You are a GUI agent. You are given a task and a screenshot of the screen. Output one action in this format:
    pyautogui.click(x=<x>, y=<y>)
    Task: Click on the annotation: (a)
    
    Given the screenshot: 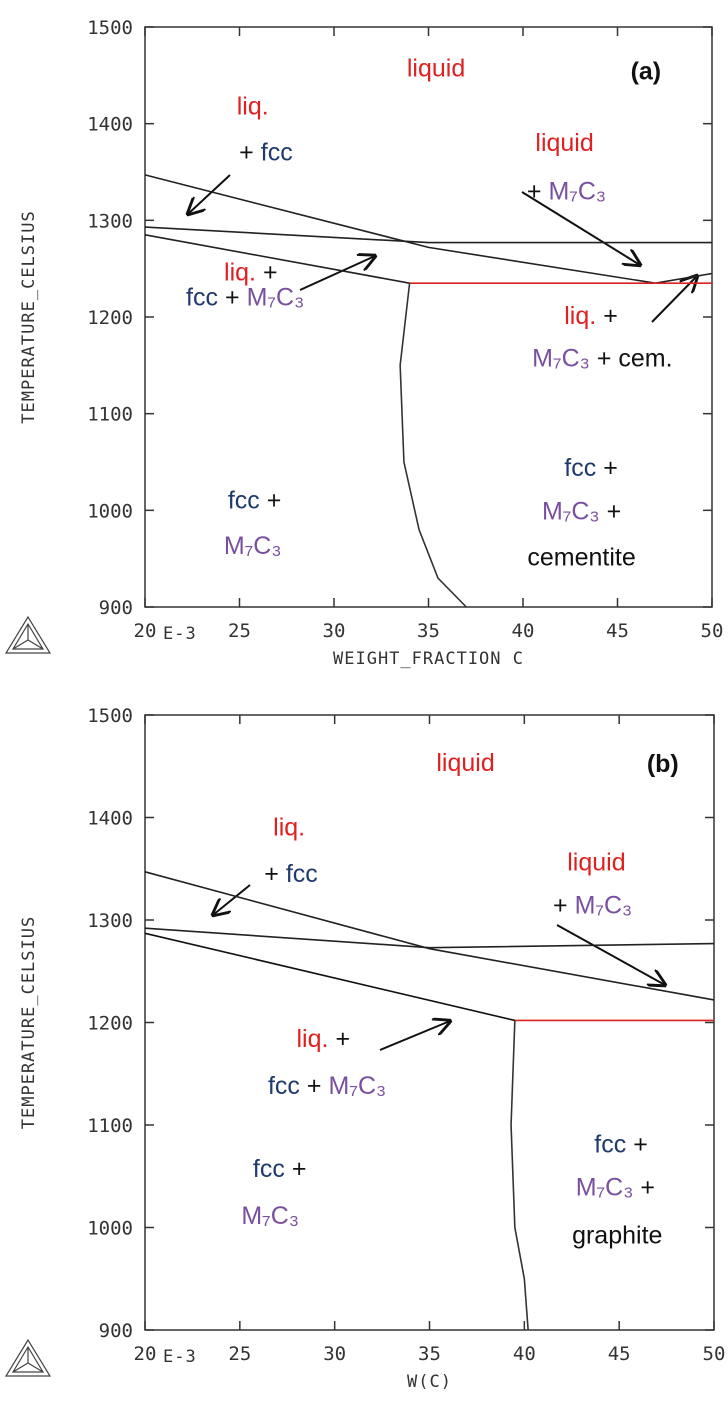 What is the action you would take?
    pyautogui.click(x=646, y=72)
    